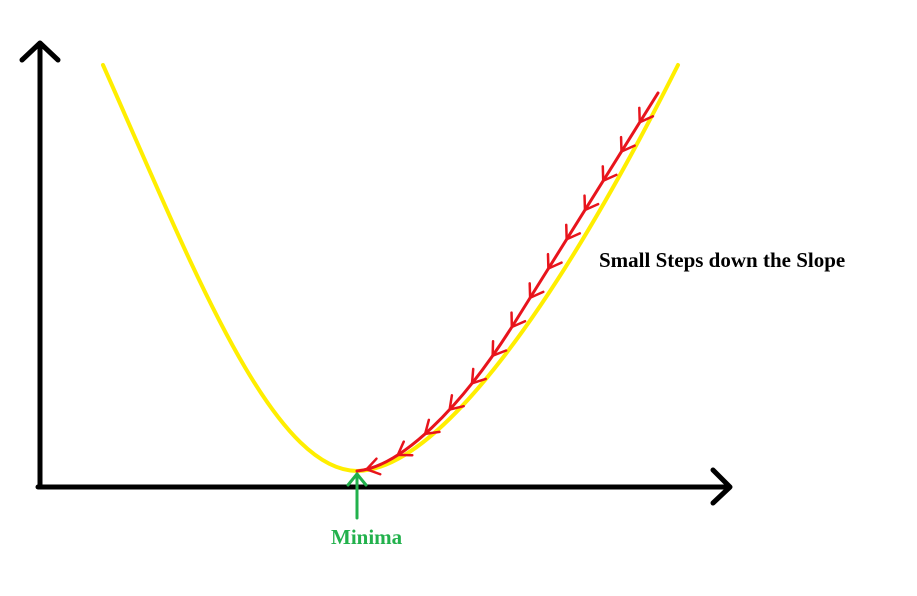  I want to click on minimum-annotation: Minima, so click(367, 537).